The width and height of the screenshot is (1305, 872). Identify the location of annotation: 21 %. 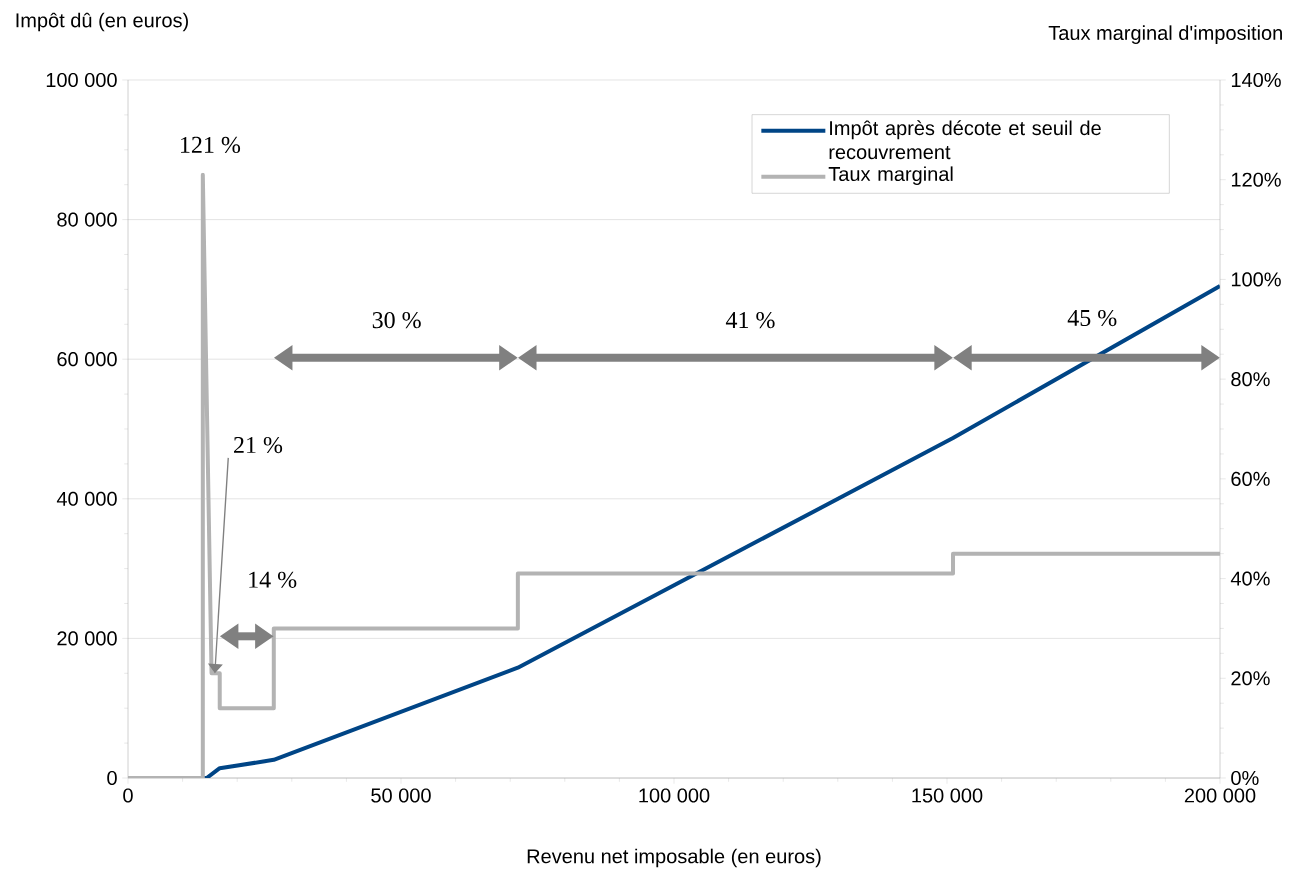
(258, 445).